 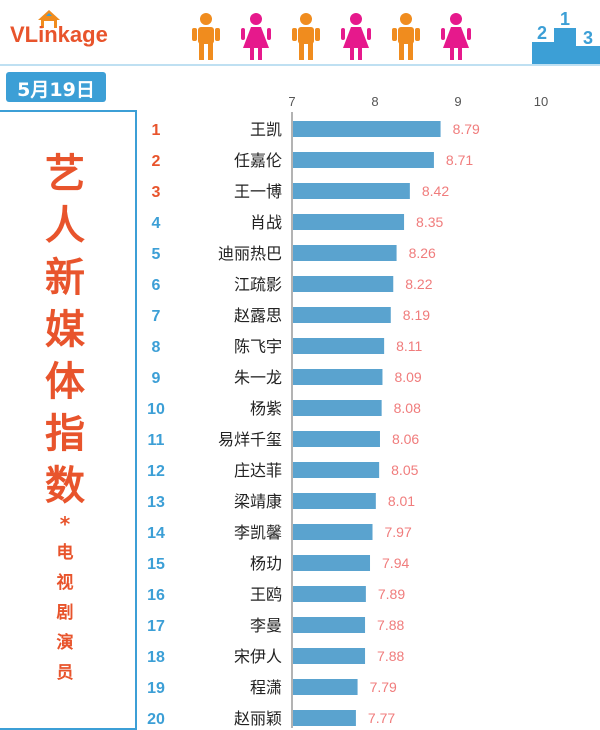 I want to click on rank-number: 14, so click(x=156, y=533).